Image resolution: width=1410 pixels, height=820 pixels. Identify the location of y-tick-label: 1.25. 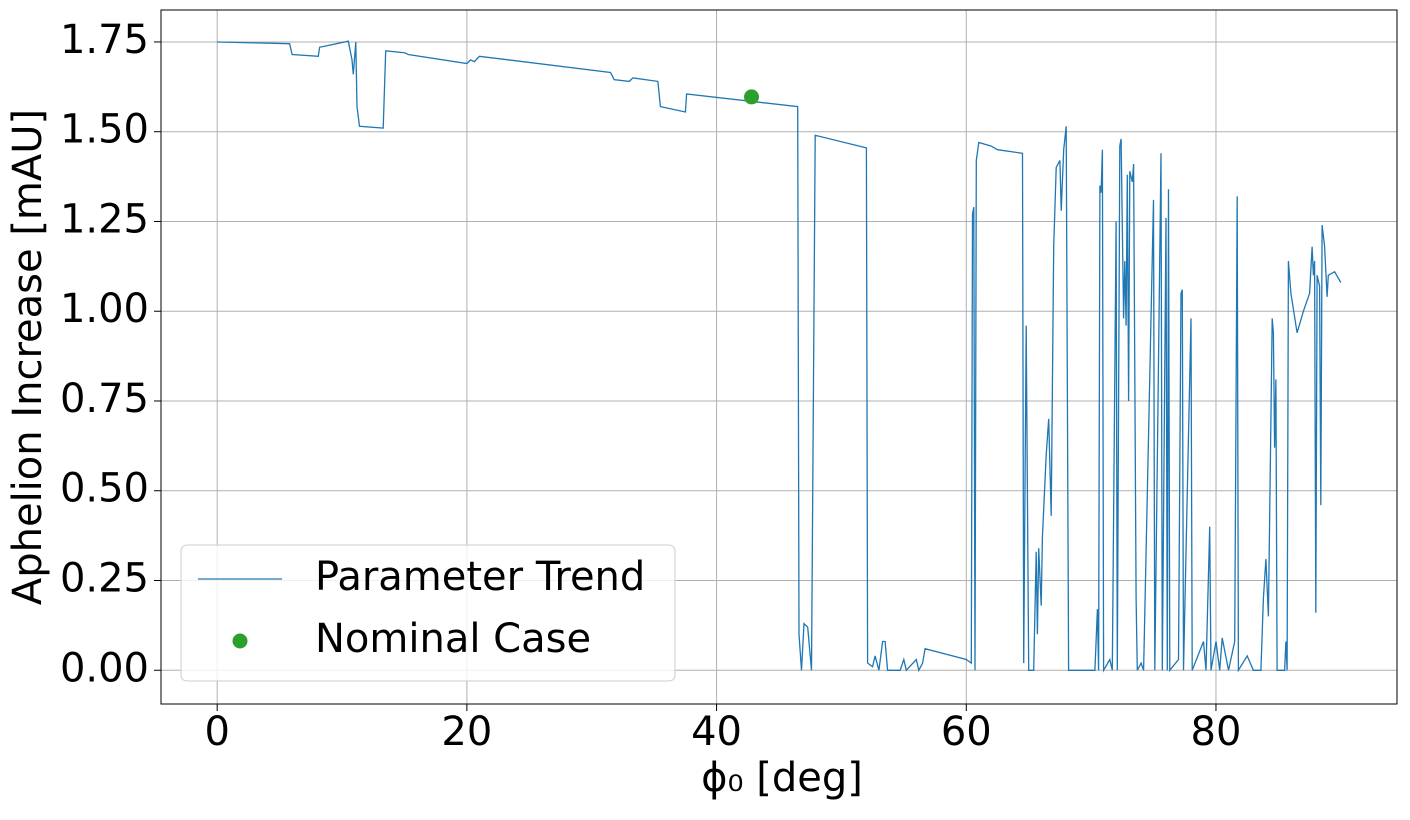
(104, 219).